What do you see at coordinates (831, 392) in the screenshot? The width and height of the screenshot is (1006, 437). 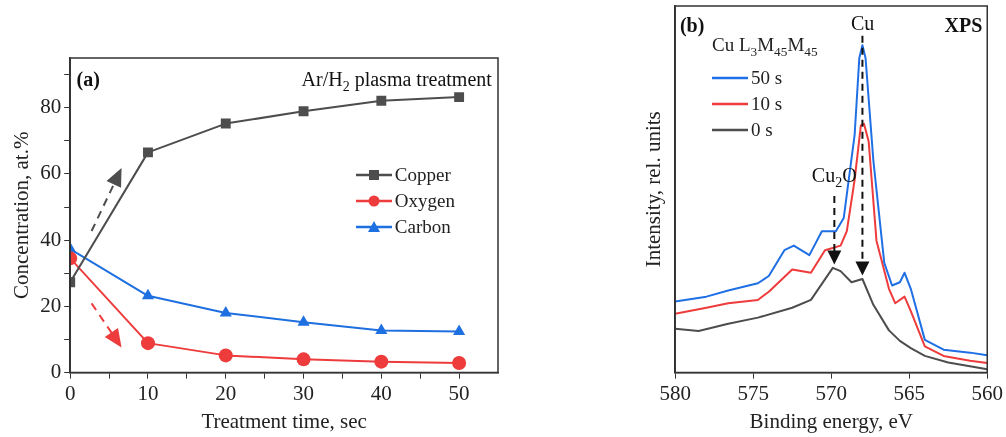 I see `x-tick-label: 570` at bounding box center [831, 392].